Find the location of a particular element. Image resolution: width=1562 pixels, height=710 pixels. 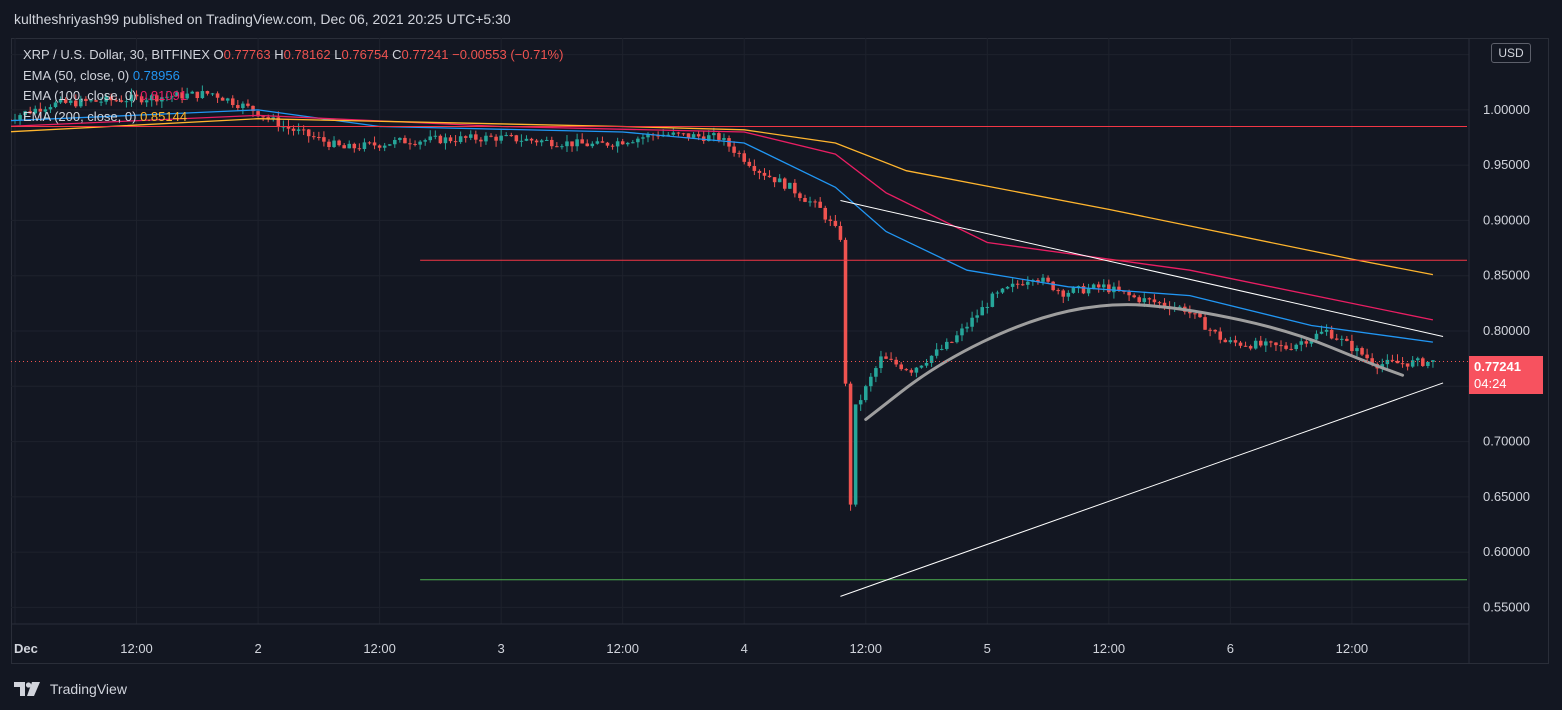

price-tick-label: 0.90000 is located at coordinates (1506, 219).